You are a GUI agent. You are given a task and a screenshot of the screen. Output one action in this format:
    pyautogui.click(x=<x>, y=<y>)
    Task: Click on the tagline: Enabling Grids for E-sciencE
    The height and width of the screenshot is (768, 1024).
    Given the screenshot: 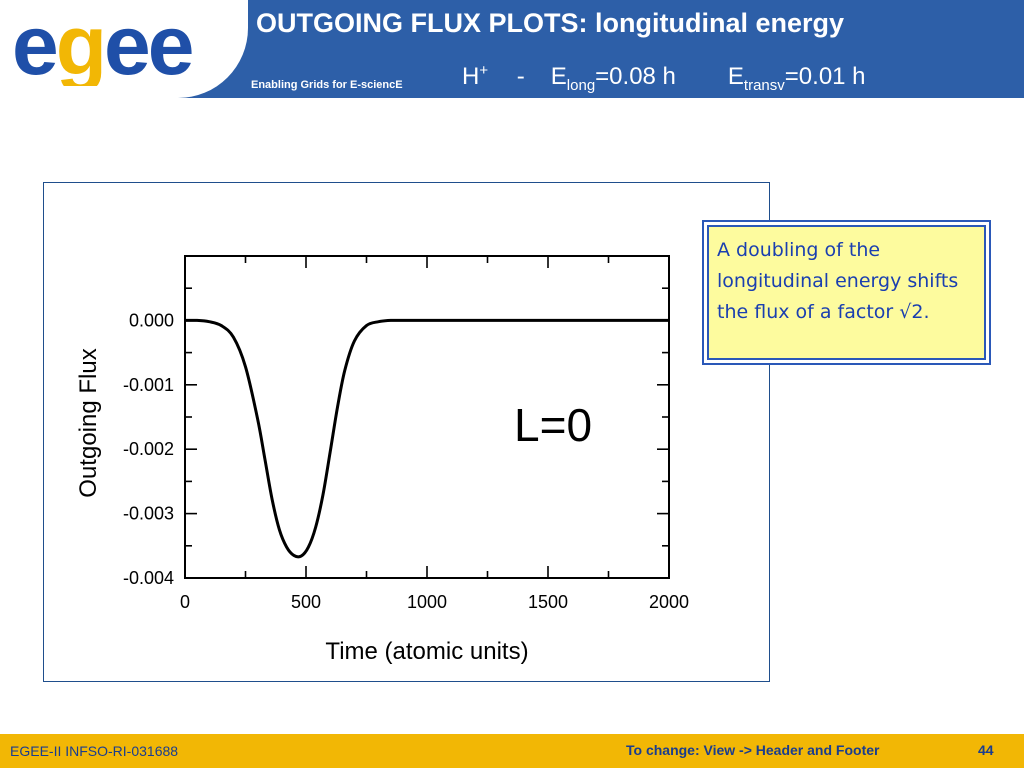 What is the action you would take?
    pyautogui.click(x=327, y=85)
    